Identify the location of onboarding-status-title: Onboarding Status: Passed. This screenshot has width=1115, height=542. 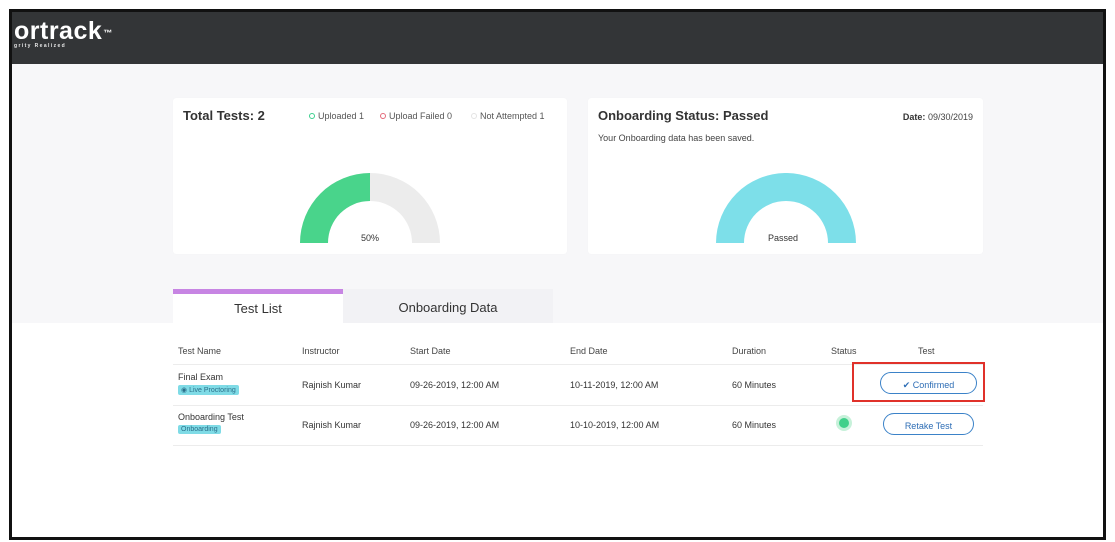
(683, 115).